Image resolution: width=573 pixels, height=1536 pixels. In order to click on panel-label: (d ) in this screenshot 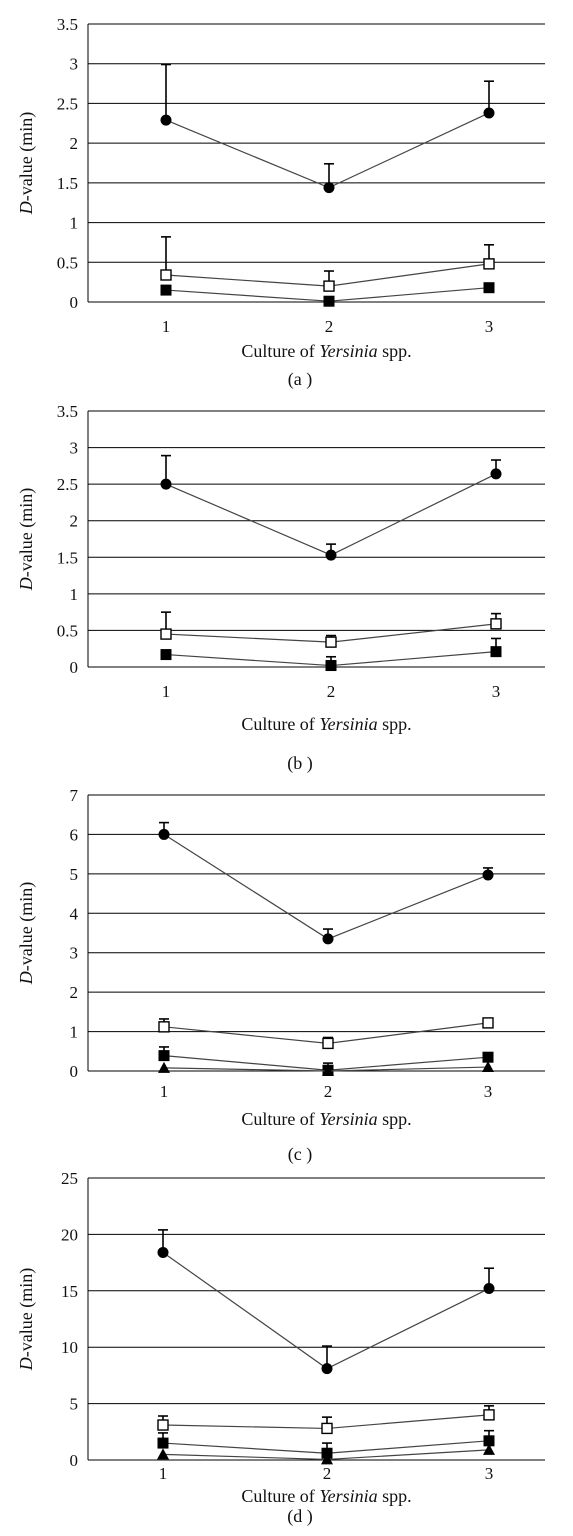, I will do `click(300, 1516)`.